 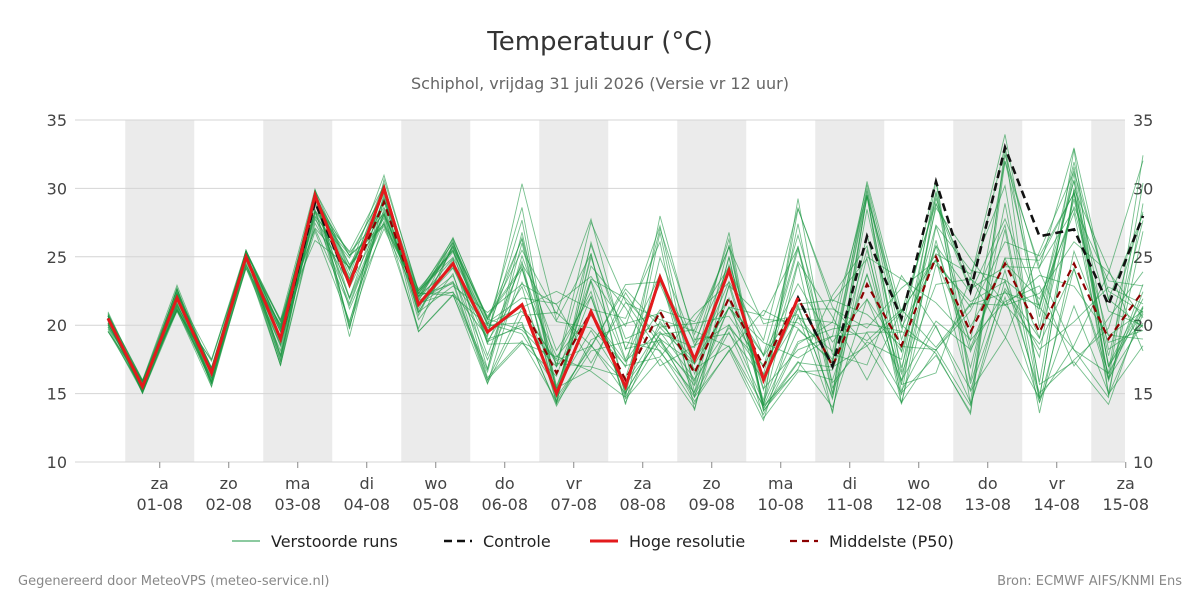 What do you see at coordinates (436, 504) in the screenshot?
I see `x-tick-date: 05-08` at bounding box center [436, 504].